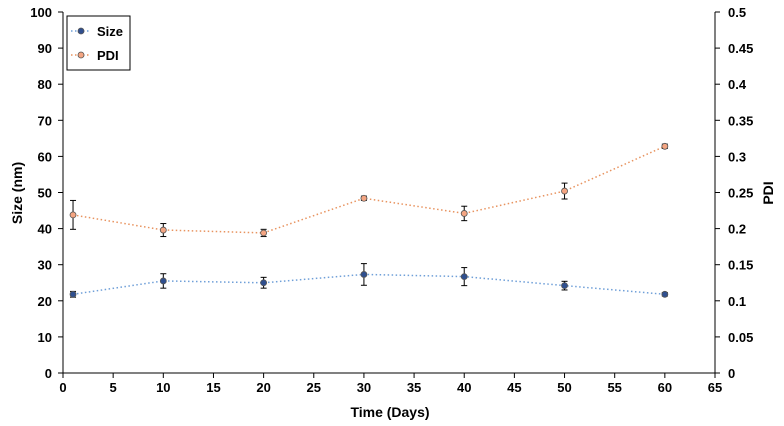 The width and height of the screenshot is (784, 426). What do you see at coordinates (17, 193) in the screenshot?
I see `y-axis-title: Size (nm)` at bounding box center [17, 193].